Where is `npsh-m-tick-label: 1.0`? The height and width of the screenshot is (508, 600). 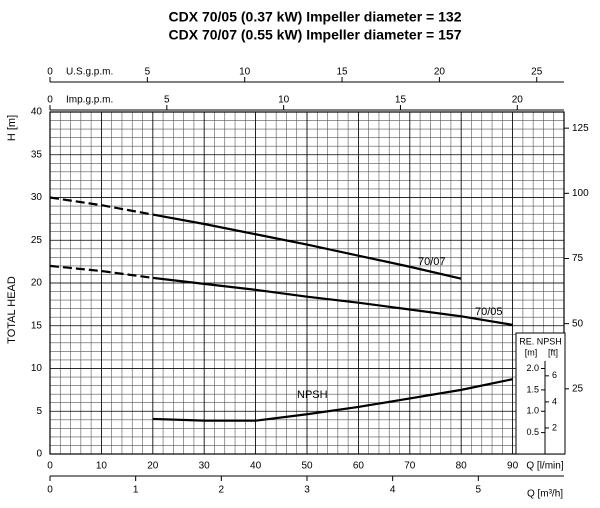 npsh-m-tick-label: 1.0 is located at coordinates (532, 411).